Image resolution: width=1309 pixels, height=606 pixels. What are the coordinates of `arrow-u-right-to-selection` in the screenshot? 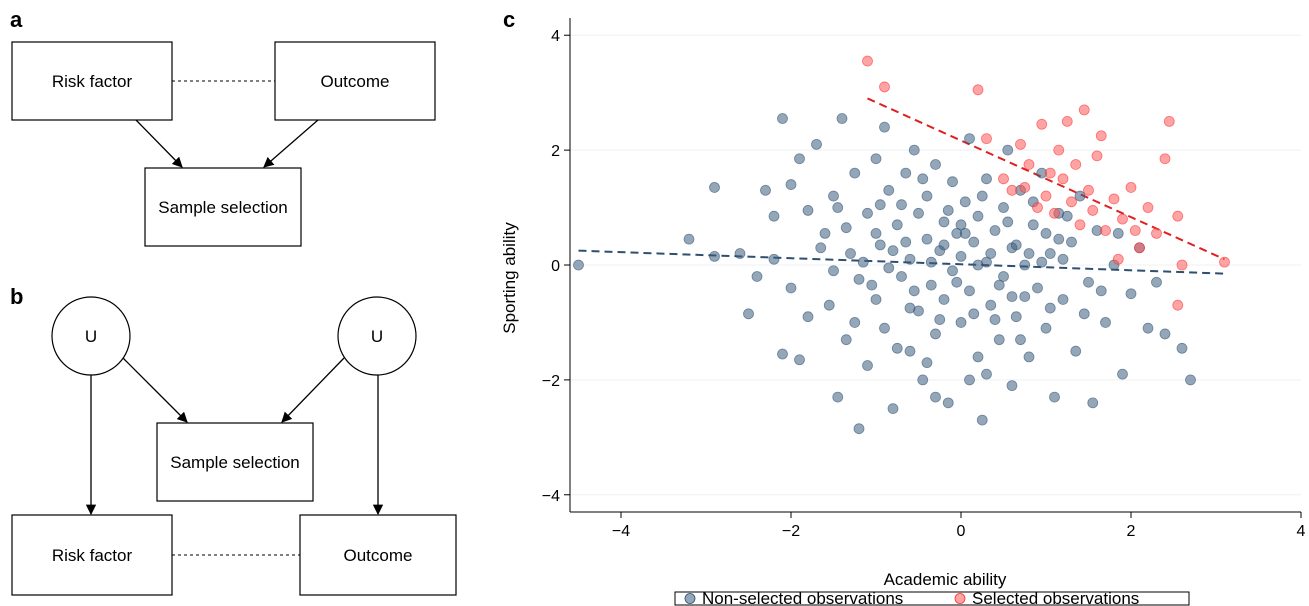 It's located at (313, 390).